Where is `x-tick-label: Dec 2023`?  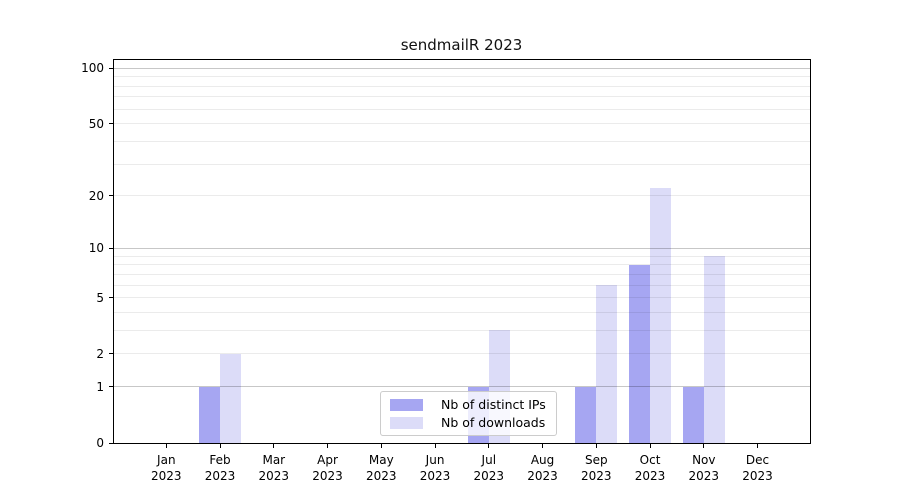 x-tick-label: Dec 2023 is located at coordinates (757, 468).